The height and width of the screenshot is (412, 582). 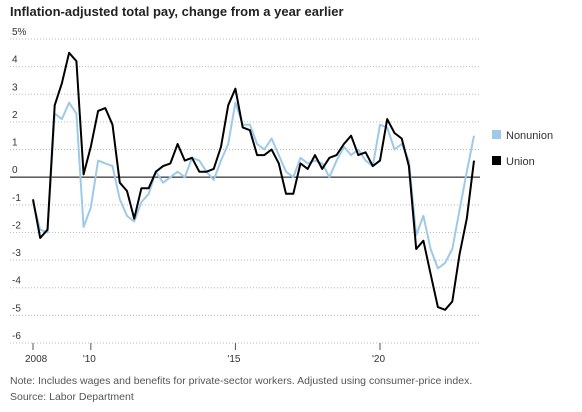 What do you see at coordinates (15, 115) in the screenshot?
I see `y-tick-label: 2` at bounding box center [15, 115].